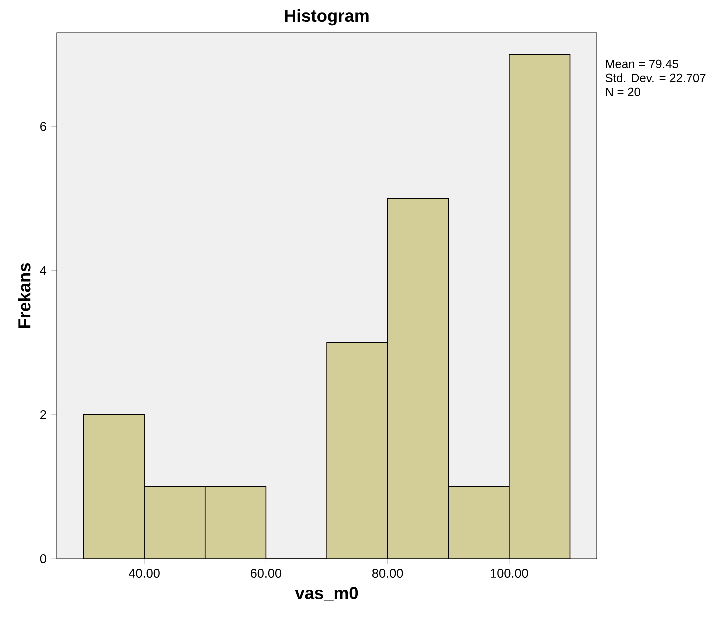 The height and width of the screenshot is (626, 725). Describe the element at coordinates (623, 92) in the screenshot. I see `text: N = 20` at that location.